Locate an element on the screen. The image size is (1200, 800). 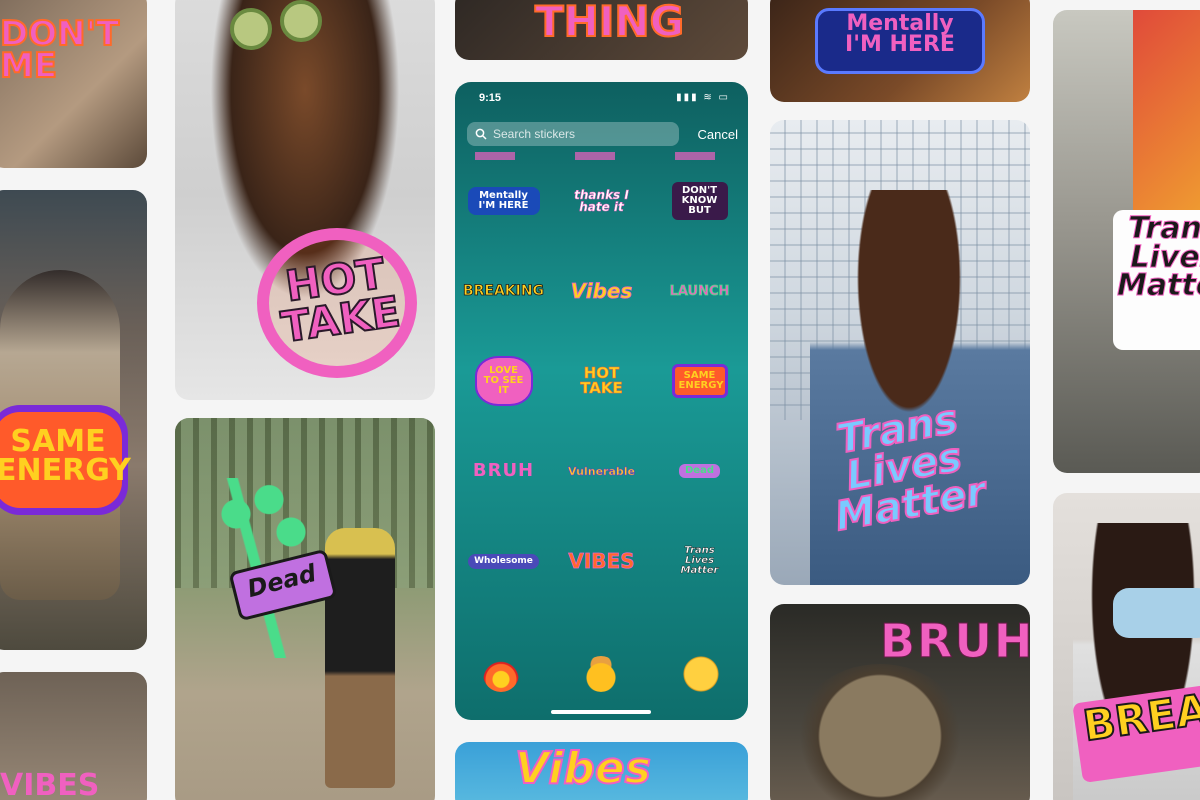
sticker-thanks-i-hate-it: thanks I hate it is located at coordinates (601, 201).